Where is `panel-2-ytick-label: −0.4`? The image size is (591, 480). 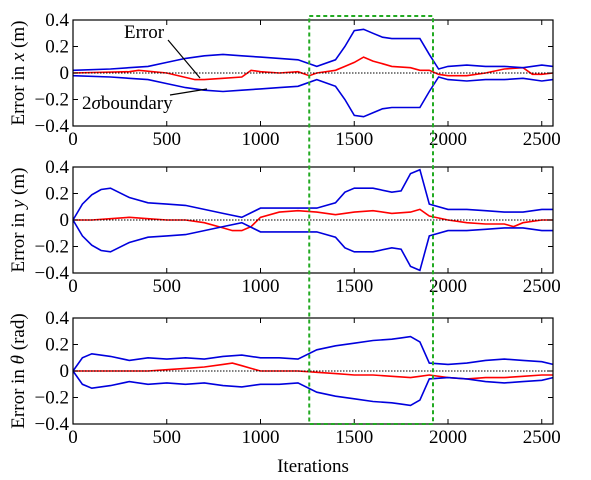 panel-2-ytick-label: −0.4 is located at coordinates (52, 273).